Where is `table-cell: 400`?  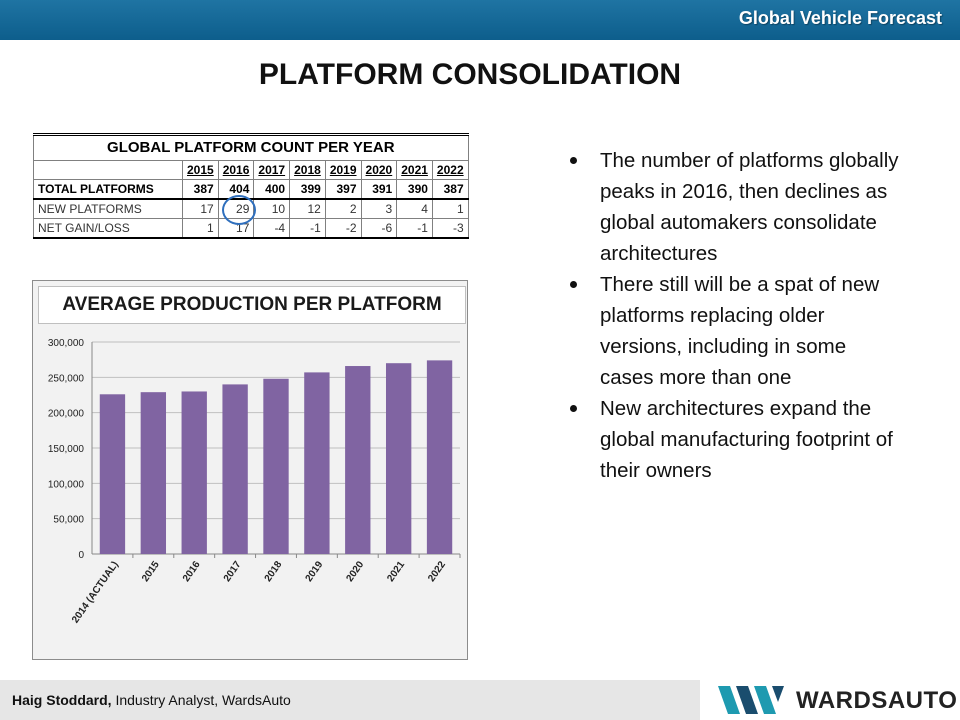
table-cell: 400 is located at coordinates (272, 189).